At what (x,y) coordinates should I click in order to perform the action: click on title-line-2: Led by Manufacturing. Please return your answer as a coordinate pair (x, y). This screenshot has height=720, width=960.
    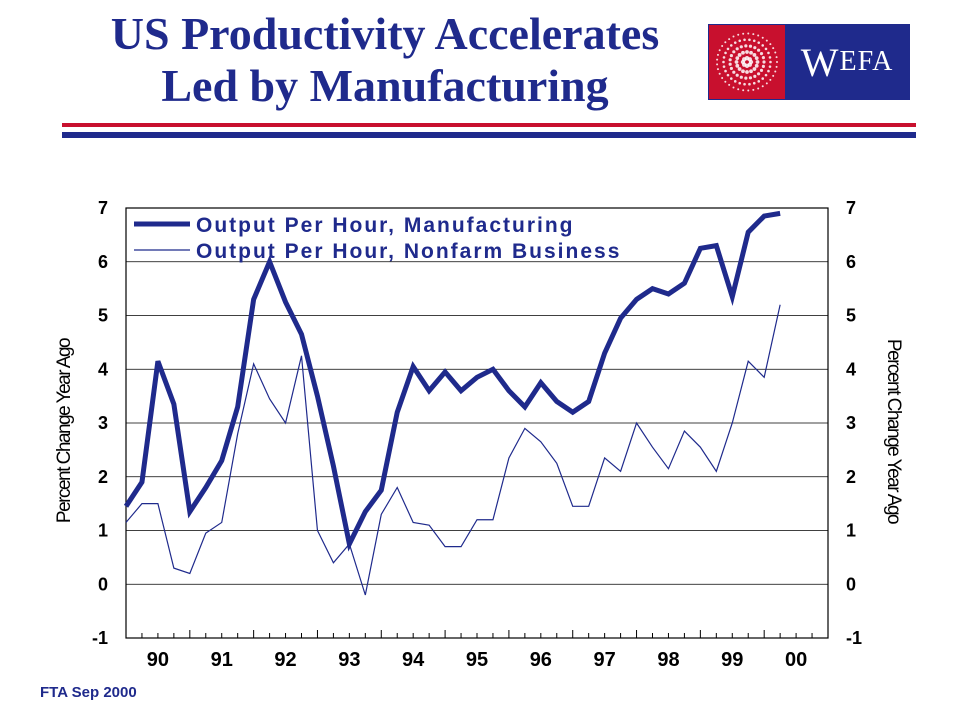
    Looking at the image, I should click on (385, 85).